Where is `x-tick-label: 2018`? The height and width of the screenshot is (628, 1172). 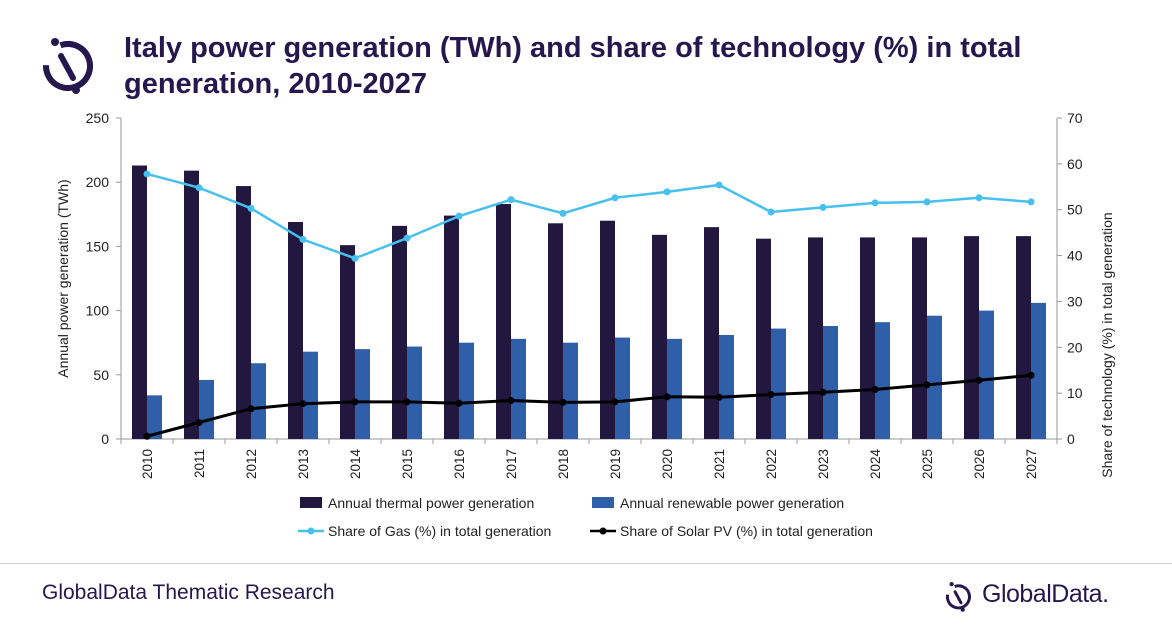 x-tick-label: 2018 is located at coordinates (563, 464).